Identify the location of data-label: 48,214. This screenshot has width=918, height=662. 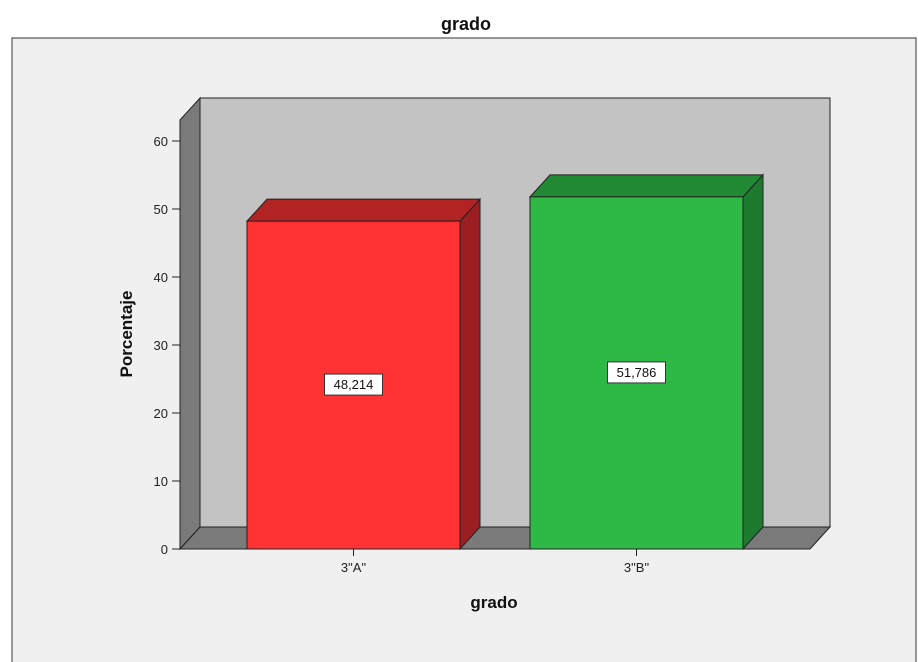
(353, 384).